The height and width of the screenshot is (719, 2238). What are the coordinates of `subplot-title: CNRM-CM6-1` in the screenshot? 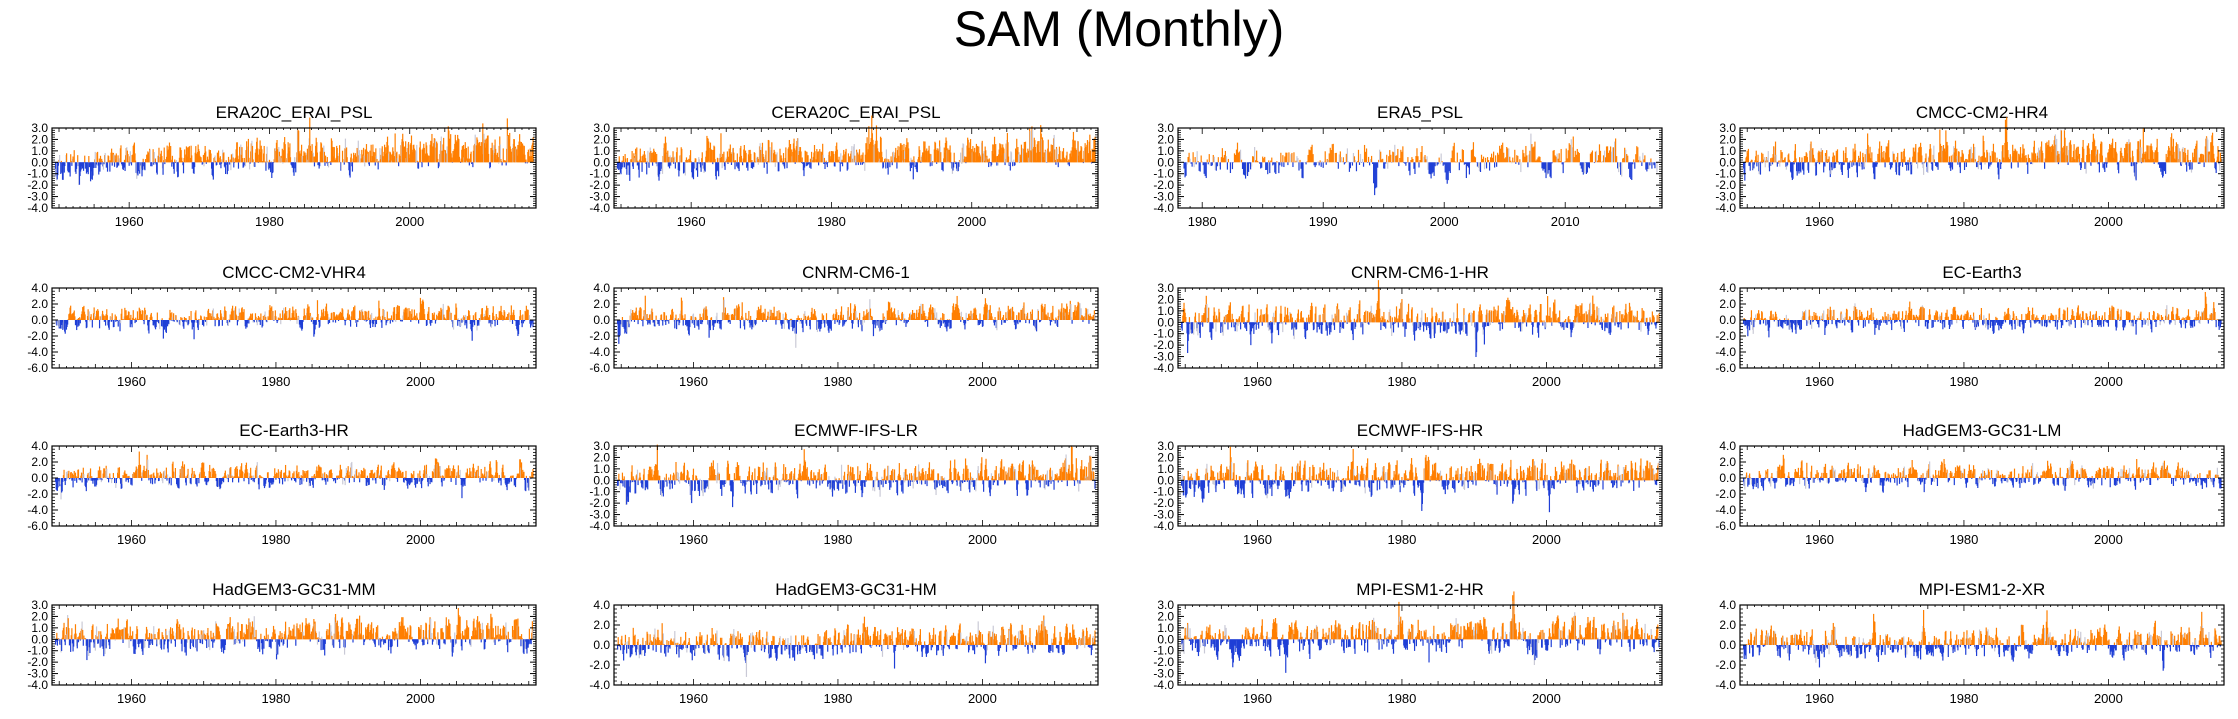 It's located at (856, 272).